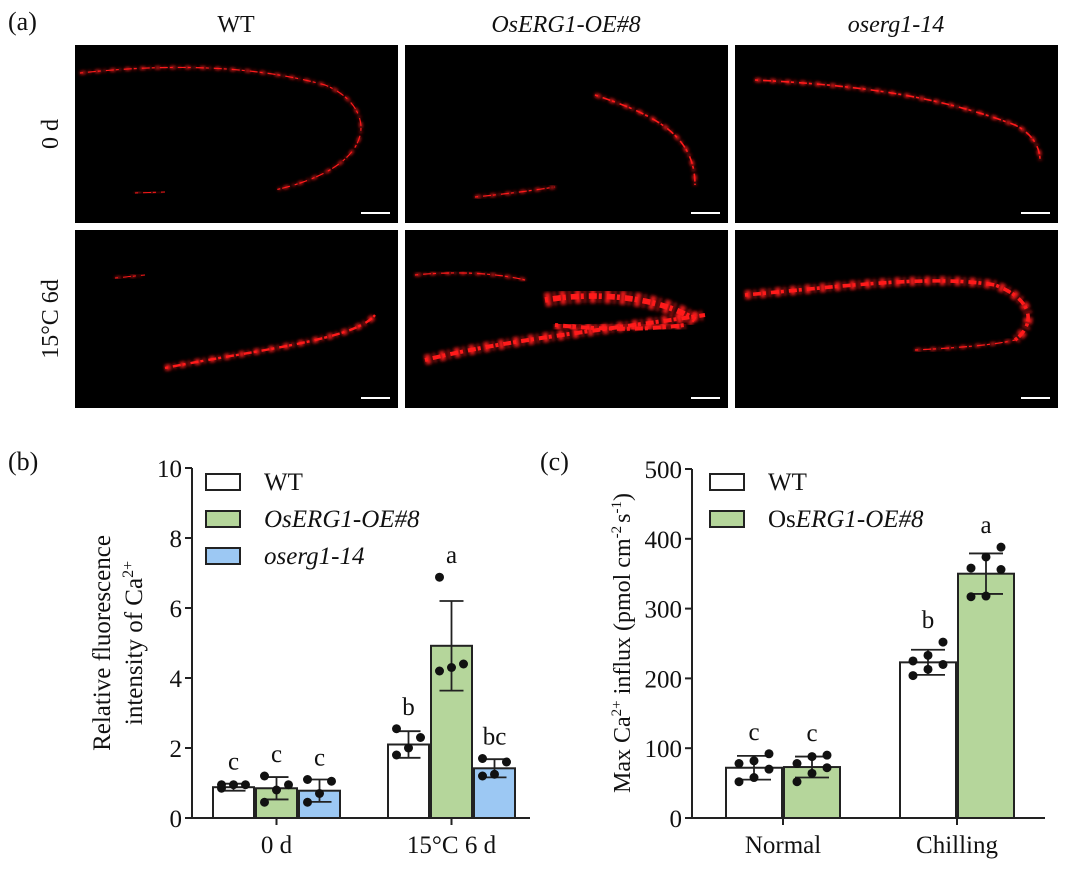 The image size is (1080, 885). Describe the element at coordinates (51, 134) in the screenshot. I see `row-label-0d: 0 d` at that location.